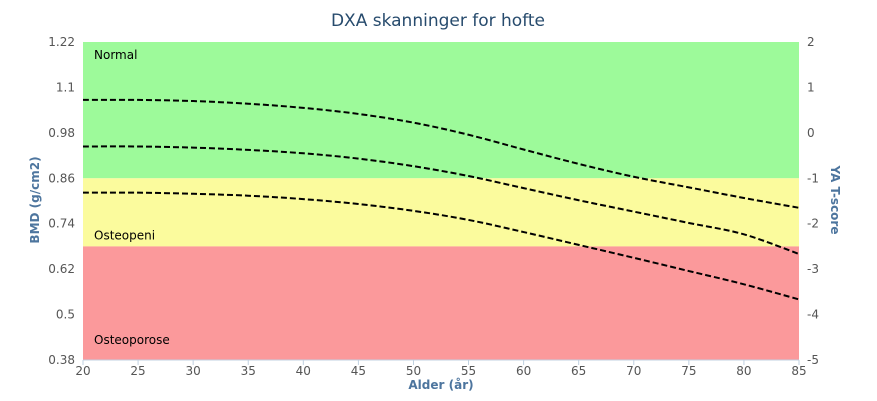  What do you see at coordinates (441, 212) in the screenshot?
I see `zone-band-osteopeni` at bounding box center [441, 212].